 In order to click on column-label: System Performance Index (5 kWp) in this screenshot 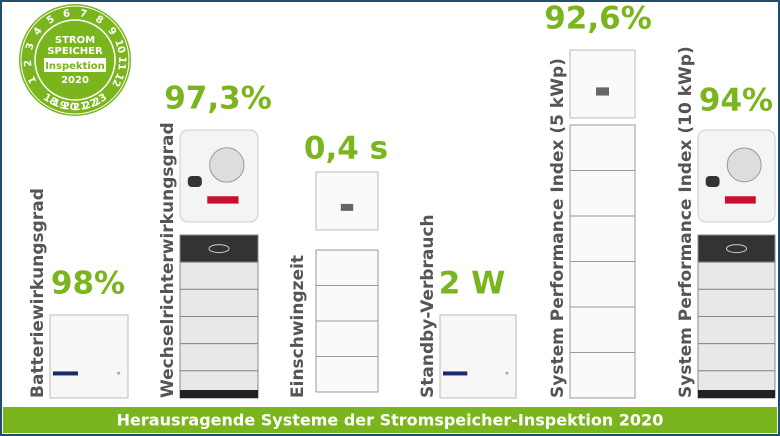, I will do `click(558, 228)`.